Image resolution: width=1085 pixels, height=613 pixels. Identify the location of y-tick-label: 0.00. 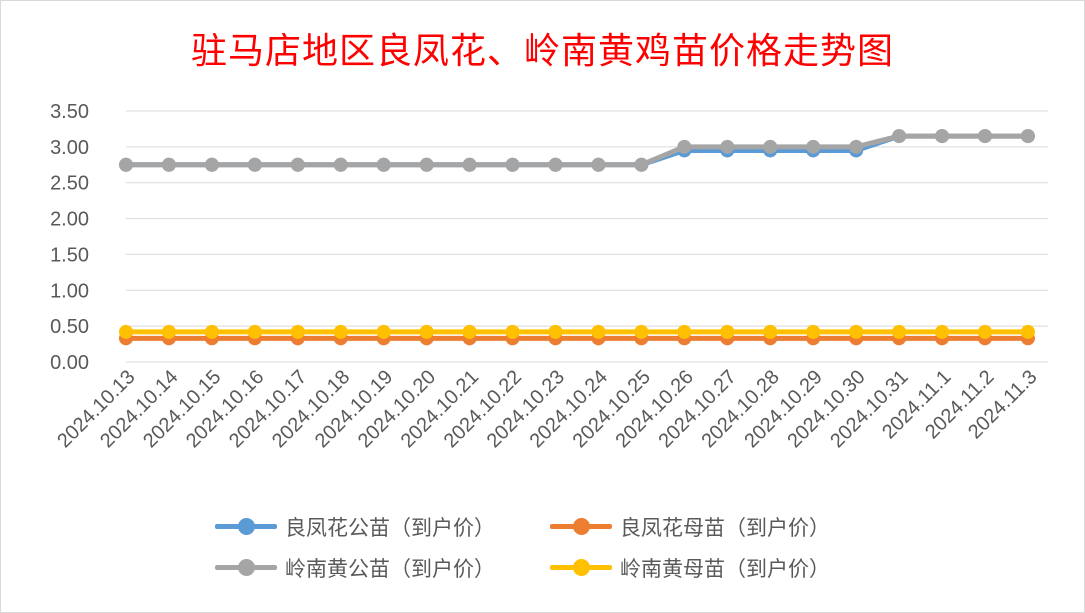
(69, 363).